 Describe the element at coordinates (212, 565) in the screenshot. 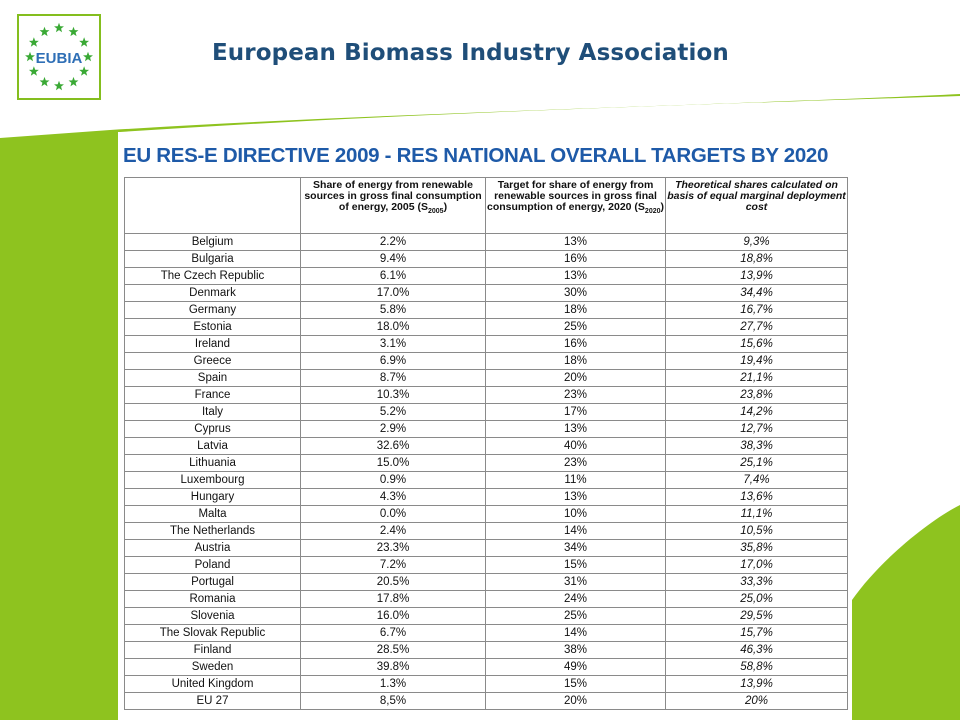

I see `country-cell: Poland` at that location.